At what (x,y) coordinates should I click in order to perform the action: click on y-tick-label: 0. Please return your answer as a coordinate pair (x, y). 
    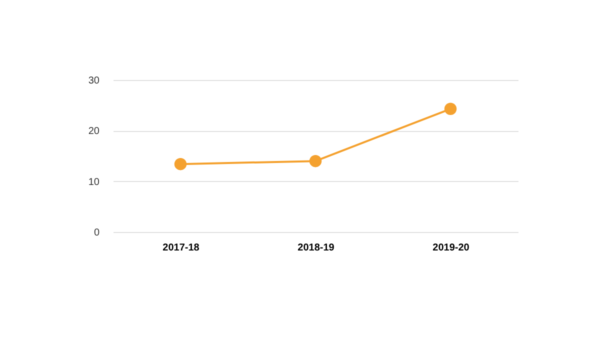
    Looking at the image, I should click on (97, 233).